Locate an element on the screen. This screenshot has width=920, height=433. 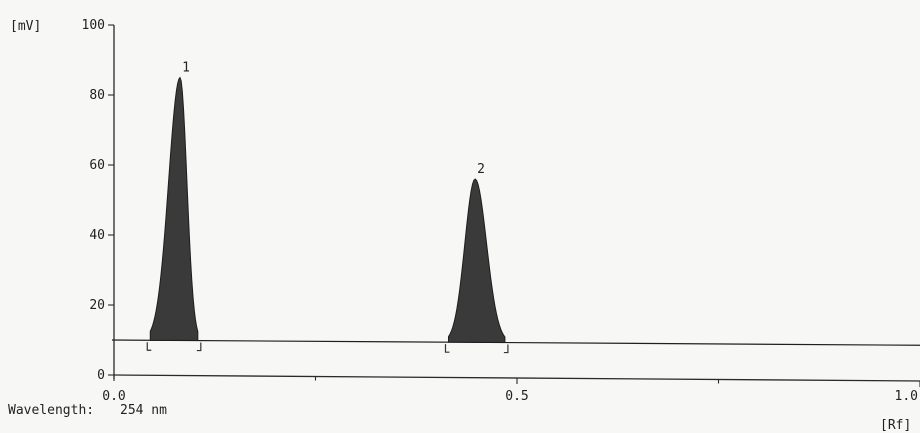
x-tick-label: 1.0 is located at coordinates (906, 396).